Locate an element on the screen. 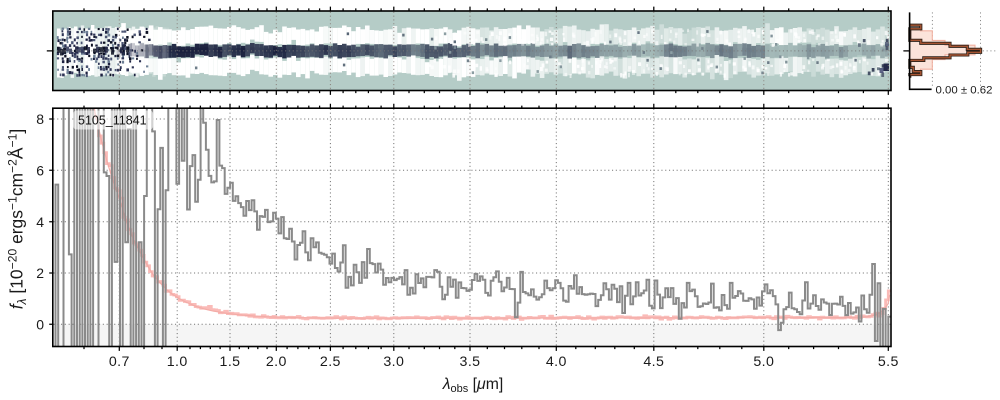 This screenshot has height=400, width=1000. svg-text: 3.5 is located at coordinates (470, 362).